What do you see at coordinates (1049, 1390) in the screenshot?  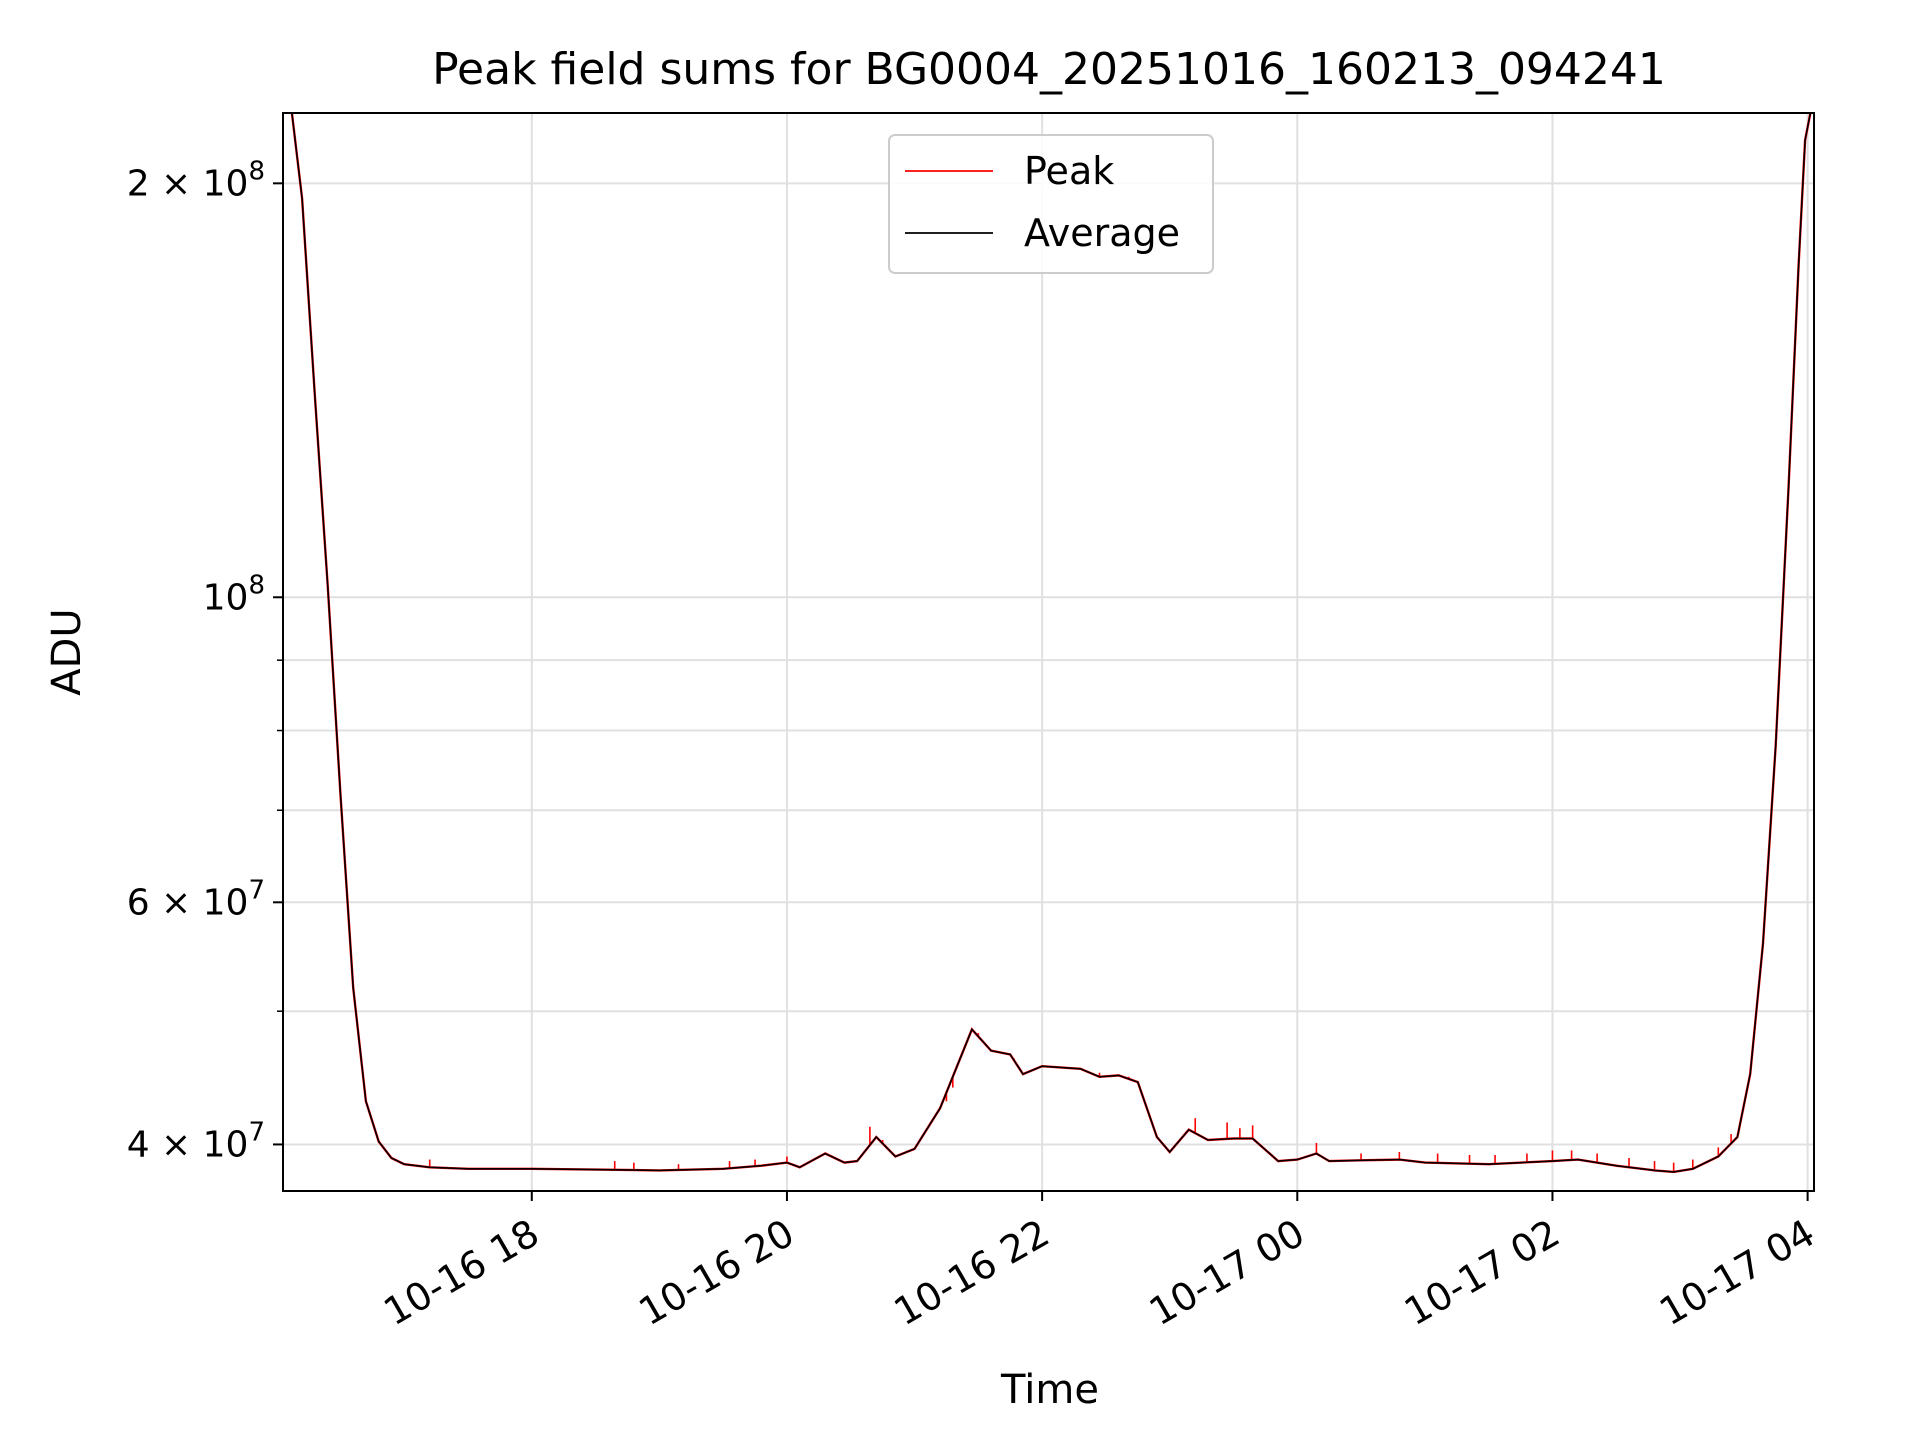 I see `x-axis-label: Time` at bounding box center [1049, 1390].